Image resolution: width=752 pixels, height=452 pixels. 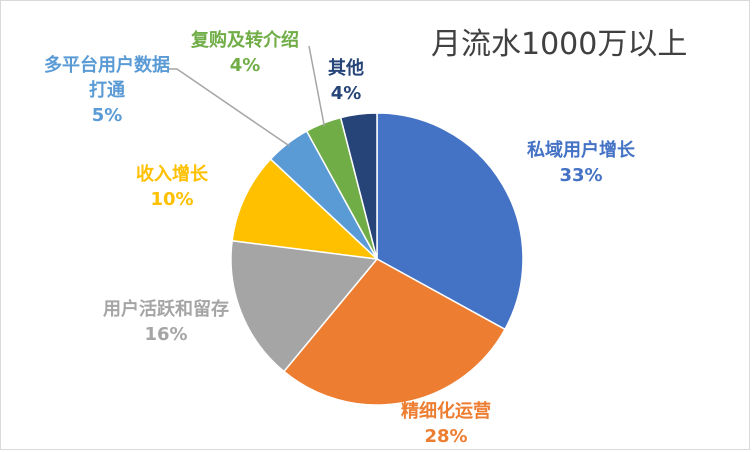 I want to click on leader-line-repurchase-referral, so click(x=317, y=86).